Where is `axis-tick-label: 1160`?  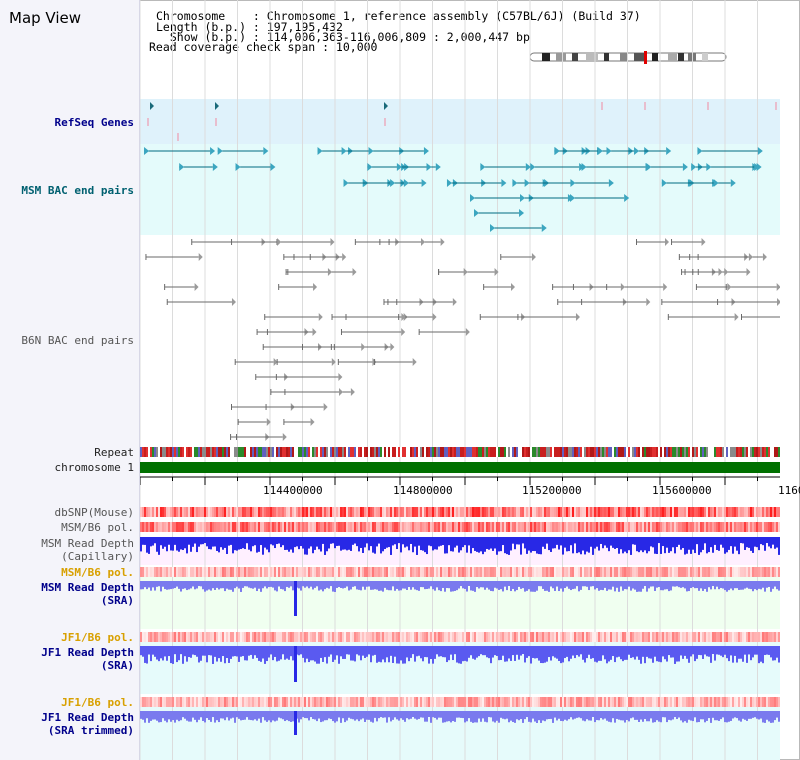
axis-tick-label: 1160 is located at coordinates (789, 490).